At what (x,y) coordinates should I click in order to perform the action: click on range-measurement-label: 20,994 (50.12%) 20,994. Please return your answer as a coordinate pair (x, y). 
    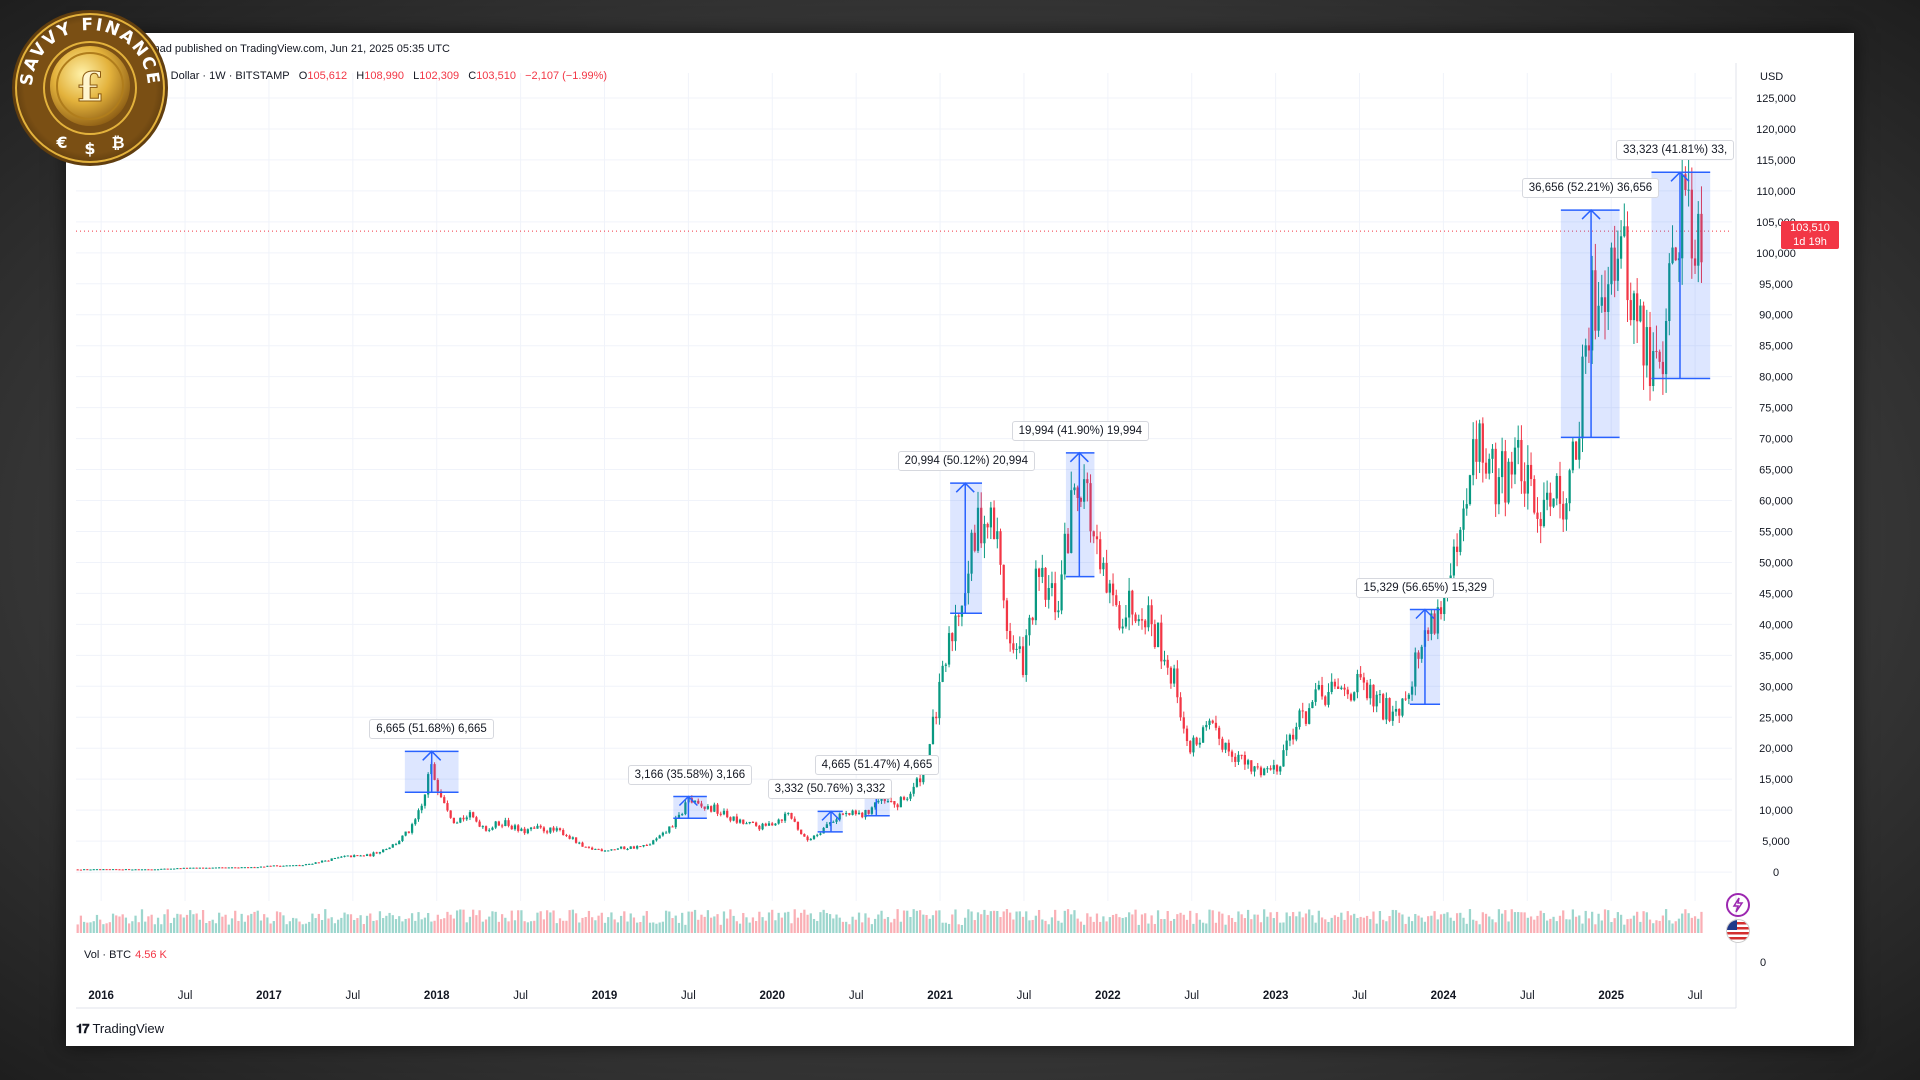
    Looking at the image, I should click on (966, 461).